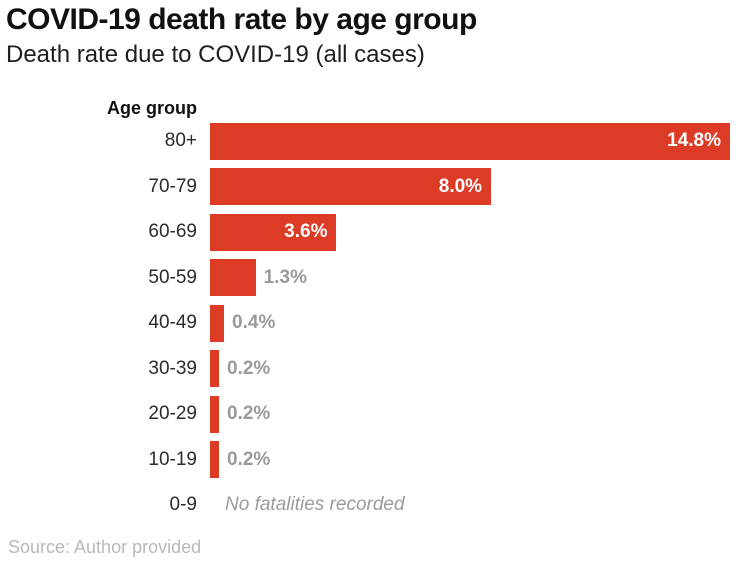  I want to click on bar-track: No fatalities recorded, so click(482, 505).